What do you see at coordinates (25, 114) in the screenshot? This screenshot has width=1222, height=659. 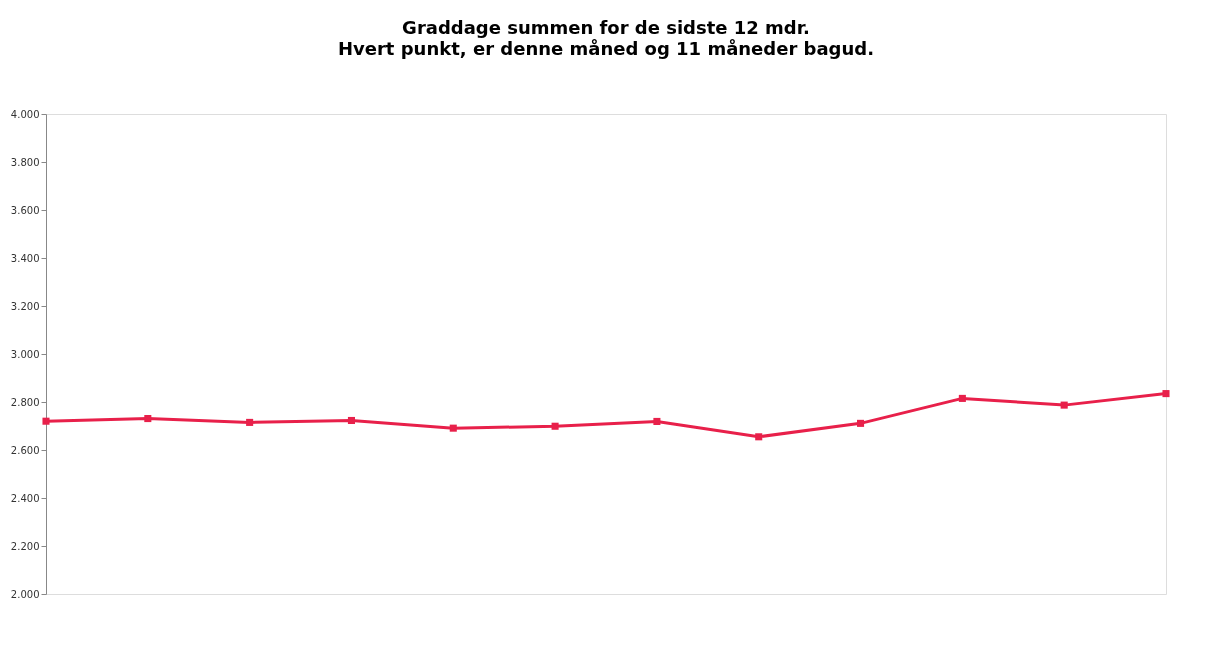 I see `y-tick-label: 4.000` at bounding box center [25, 114].